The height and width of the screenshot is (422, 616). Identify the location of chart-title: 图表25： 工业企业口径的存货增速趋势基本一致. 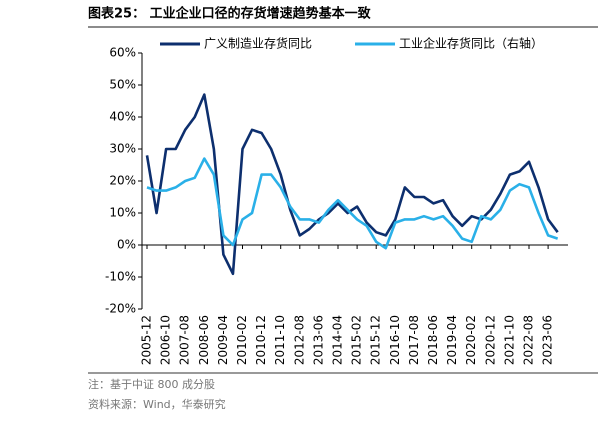
(230, 14).